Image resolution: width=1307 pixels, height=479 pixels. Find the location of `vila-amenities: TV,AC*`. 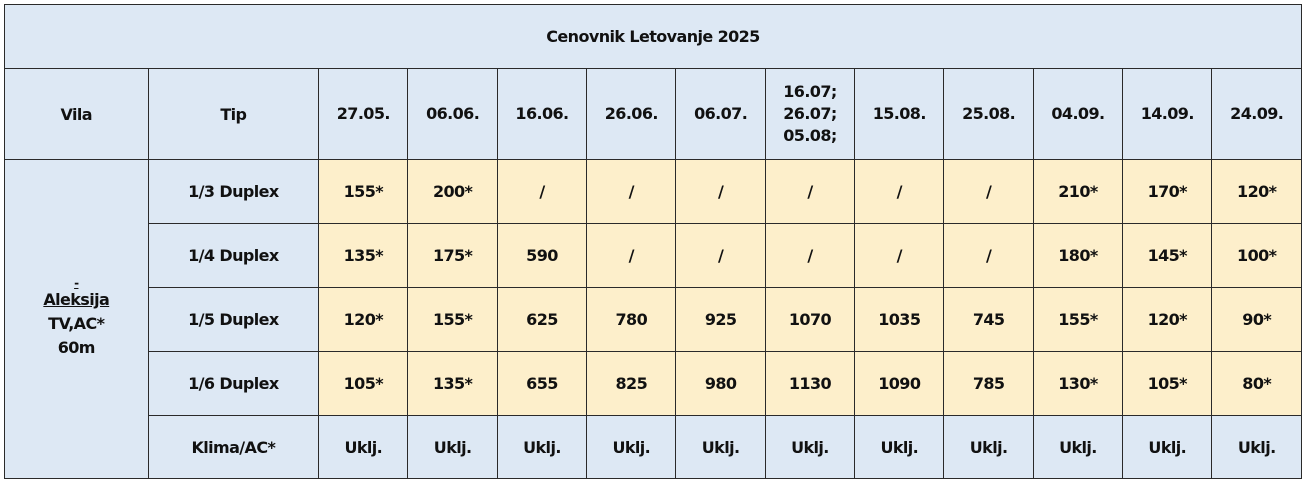

vila-amenities: TV,AC* is located at coordinates (76, 323).